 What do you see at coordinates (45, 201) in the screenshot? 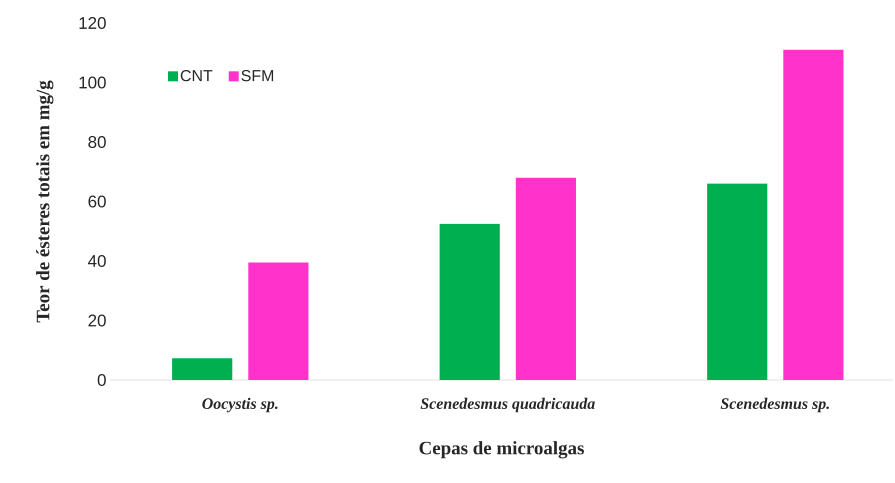
I see `y-axis-title: Teor de ésteres totais em mg/g` at bounding box center [45, 201].